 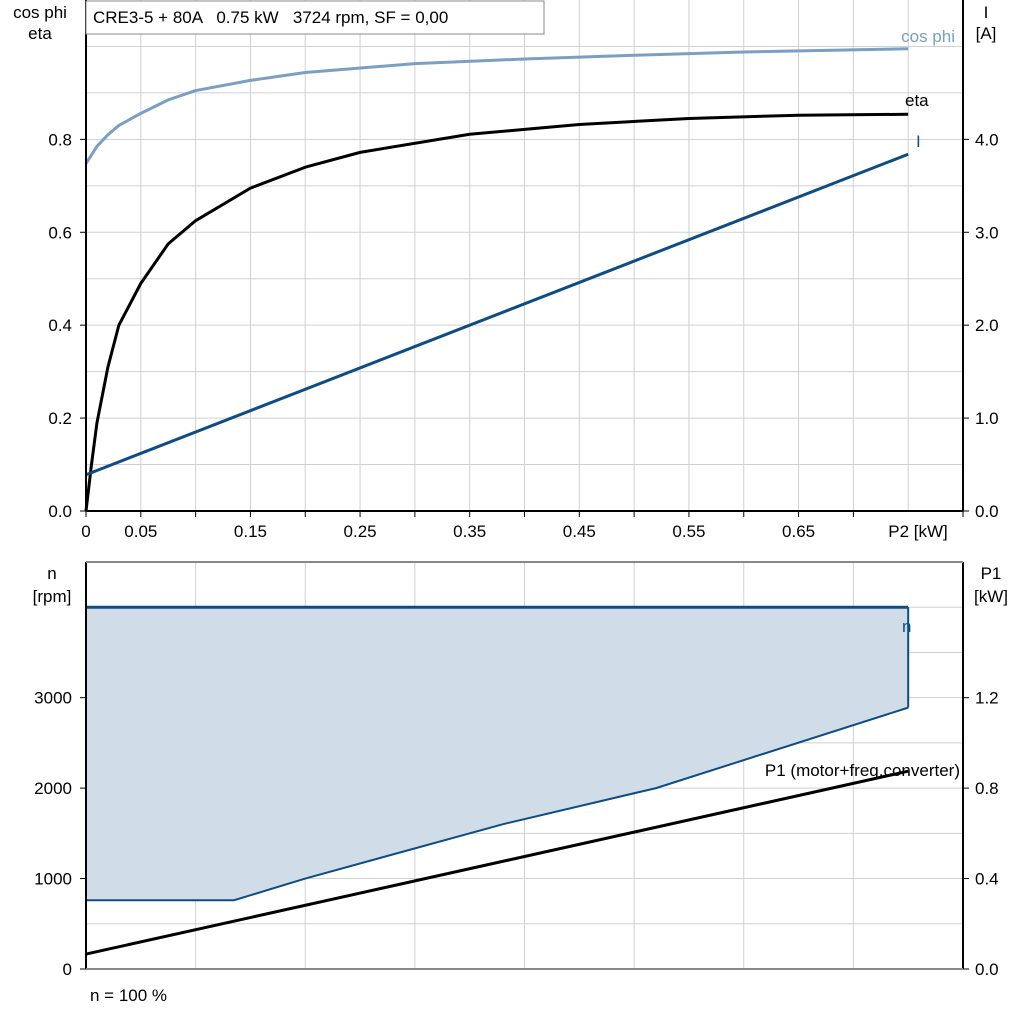 What do you see at coordinates (688, 531) in the screenshot?
I see `x-tick-label: 0.55` at bounding box center [688, 531].